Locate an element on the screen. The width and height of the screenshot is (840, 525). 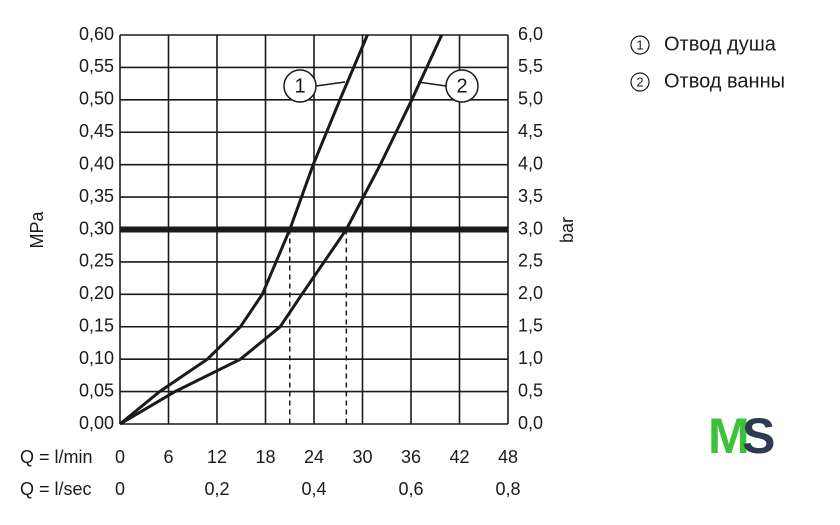
callout-label: 1 is located at coordinates (299, 86).